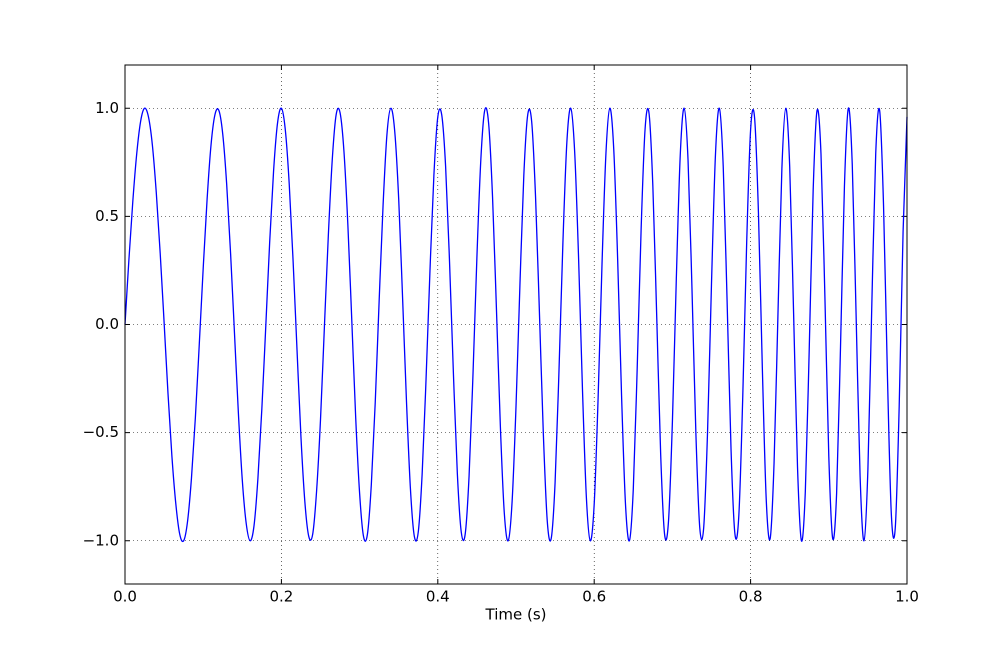  I want to click on x-tick-label: 1.0, so click(907, 597).